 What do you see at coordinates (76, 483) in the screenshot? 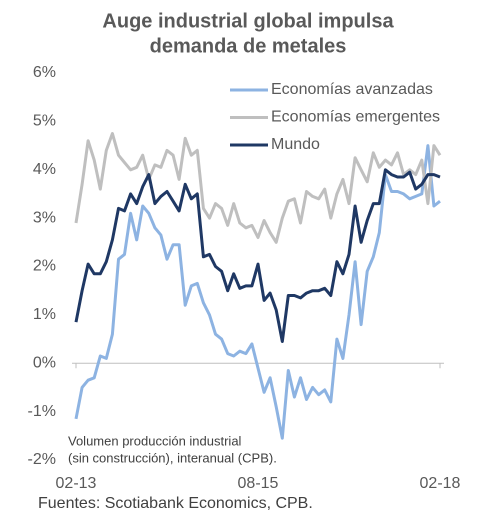
I see `x-tick-label: 02-13` at bounding box center [76, 483].